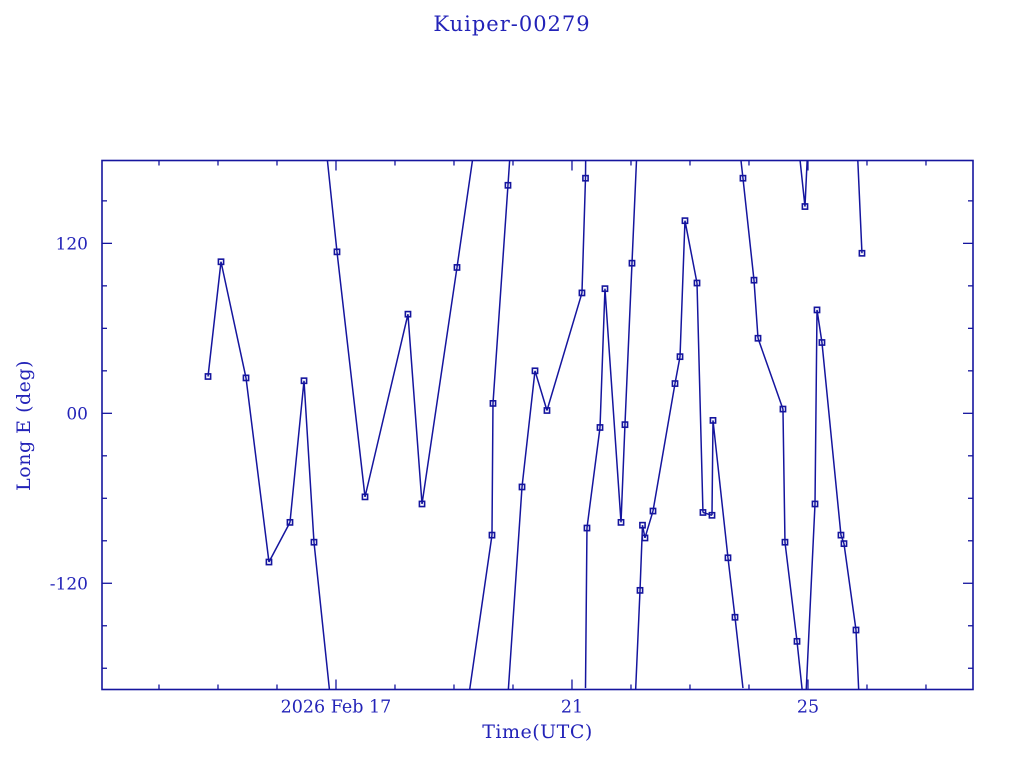  What do you see at coordinates (336, 708) in the screenshot?
I see `x-tick-label: 2026 Feb 17` at bounding box center [336, 708].